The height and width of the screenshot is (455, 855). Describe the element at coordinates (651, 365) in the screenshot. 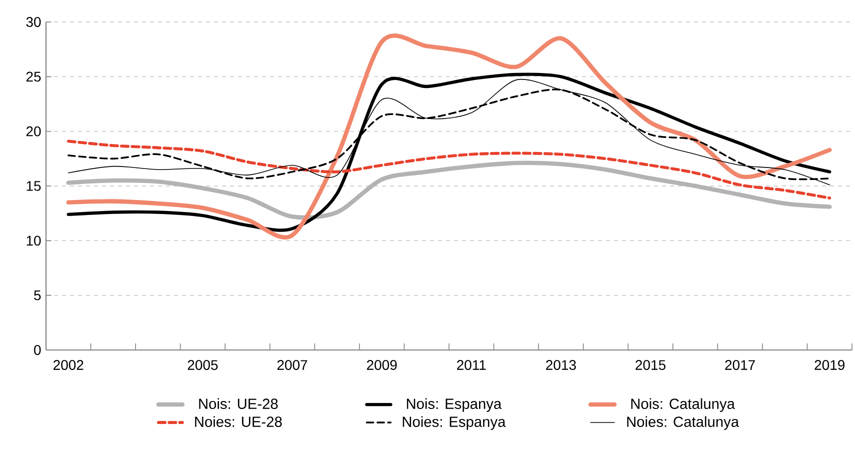

I see `x-tick-label: 2015` at that location.